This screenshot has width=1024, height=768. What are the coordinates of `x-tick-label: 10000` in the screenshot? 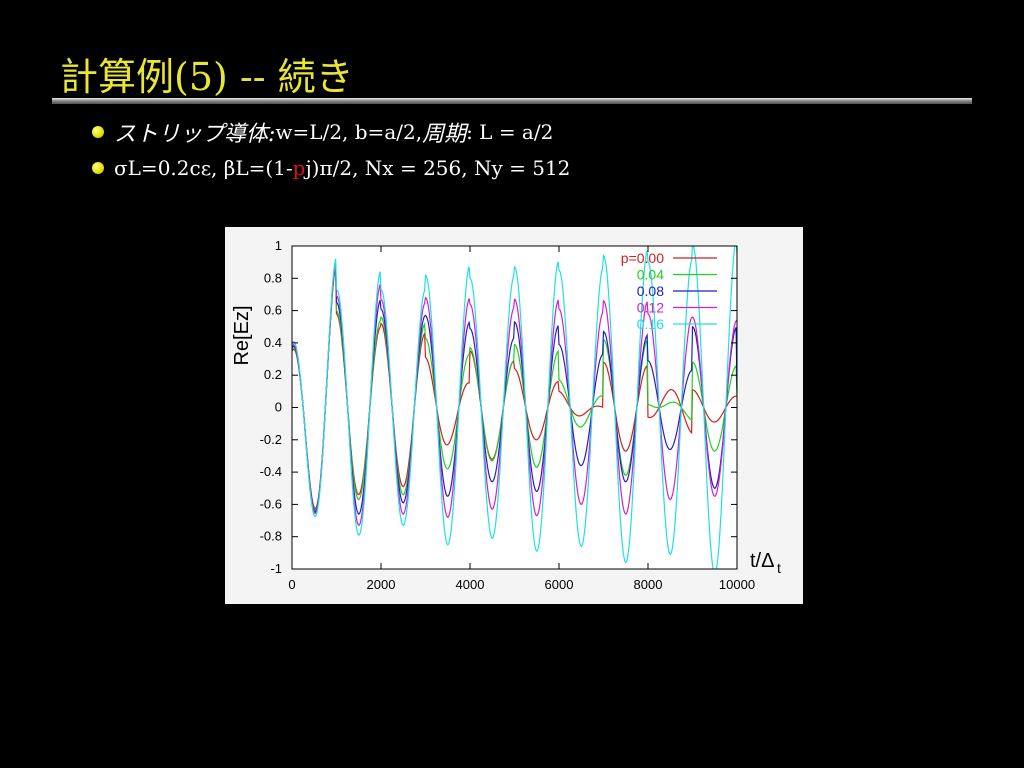 It's located at (737, 584).